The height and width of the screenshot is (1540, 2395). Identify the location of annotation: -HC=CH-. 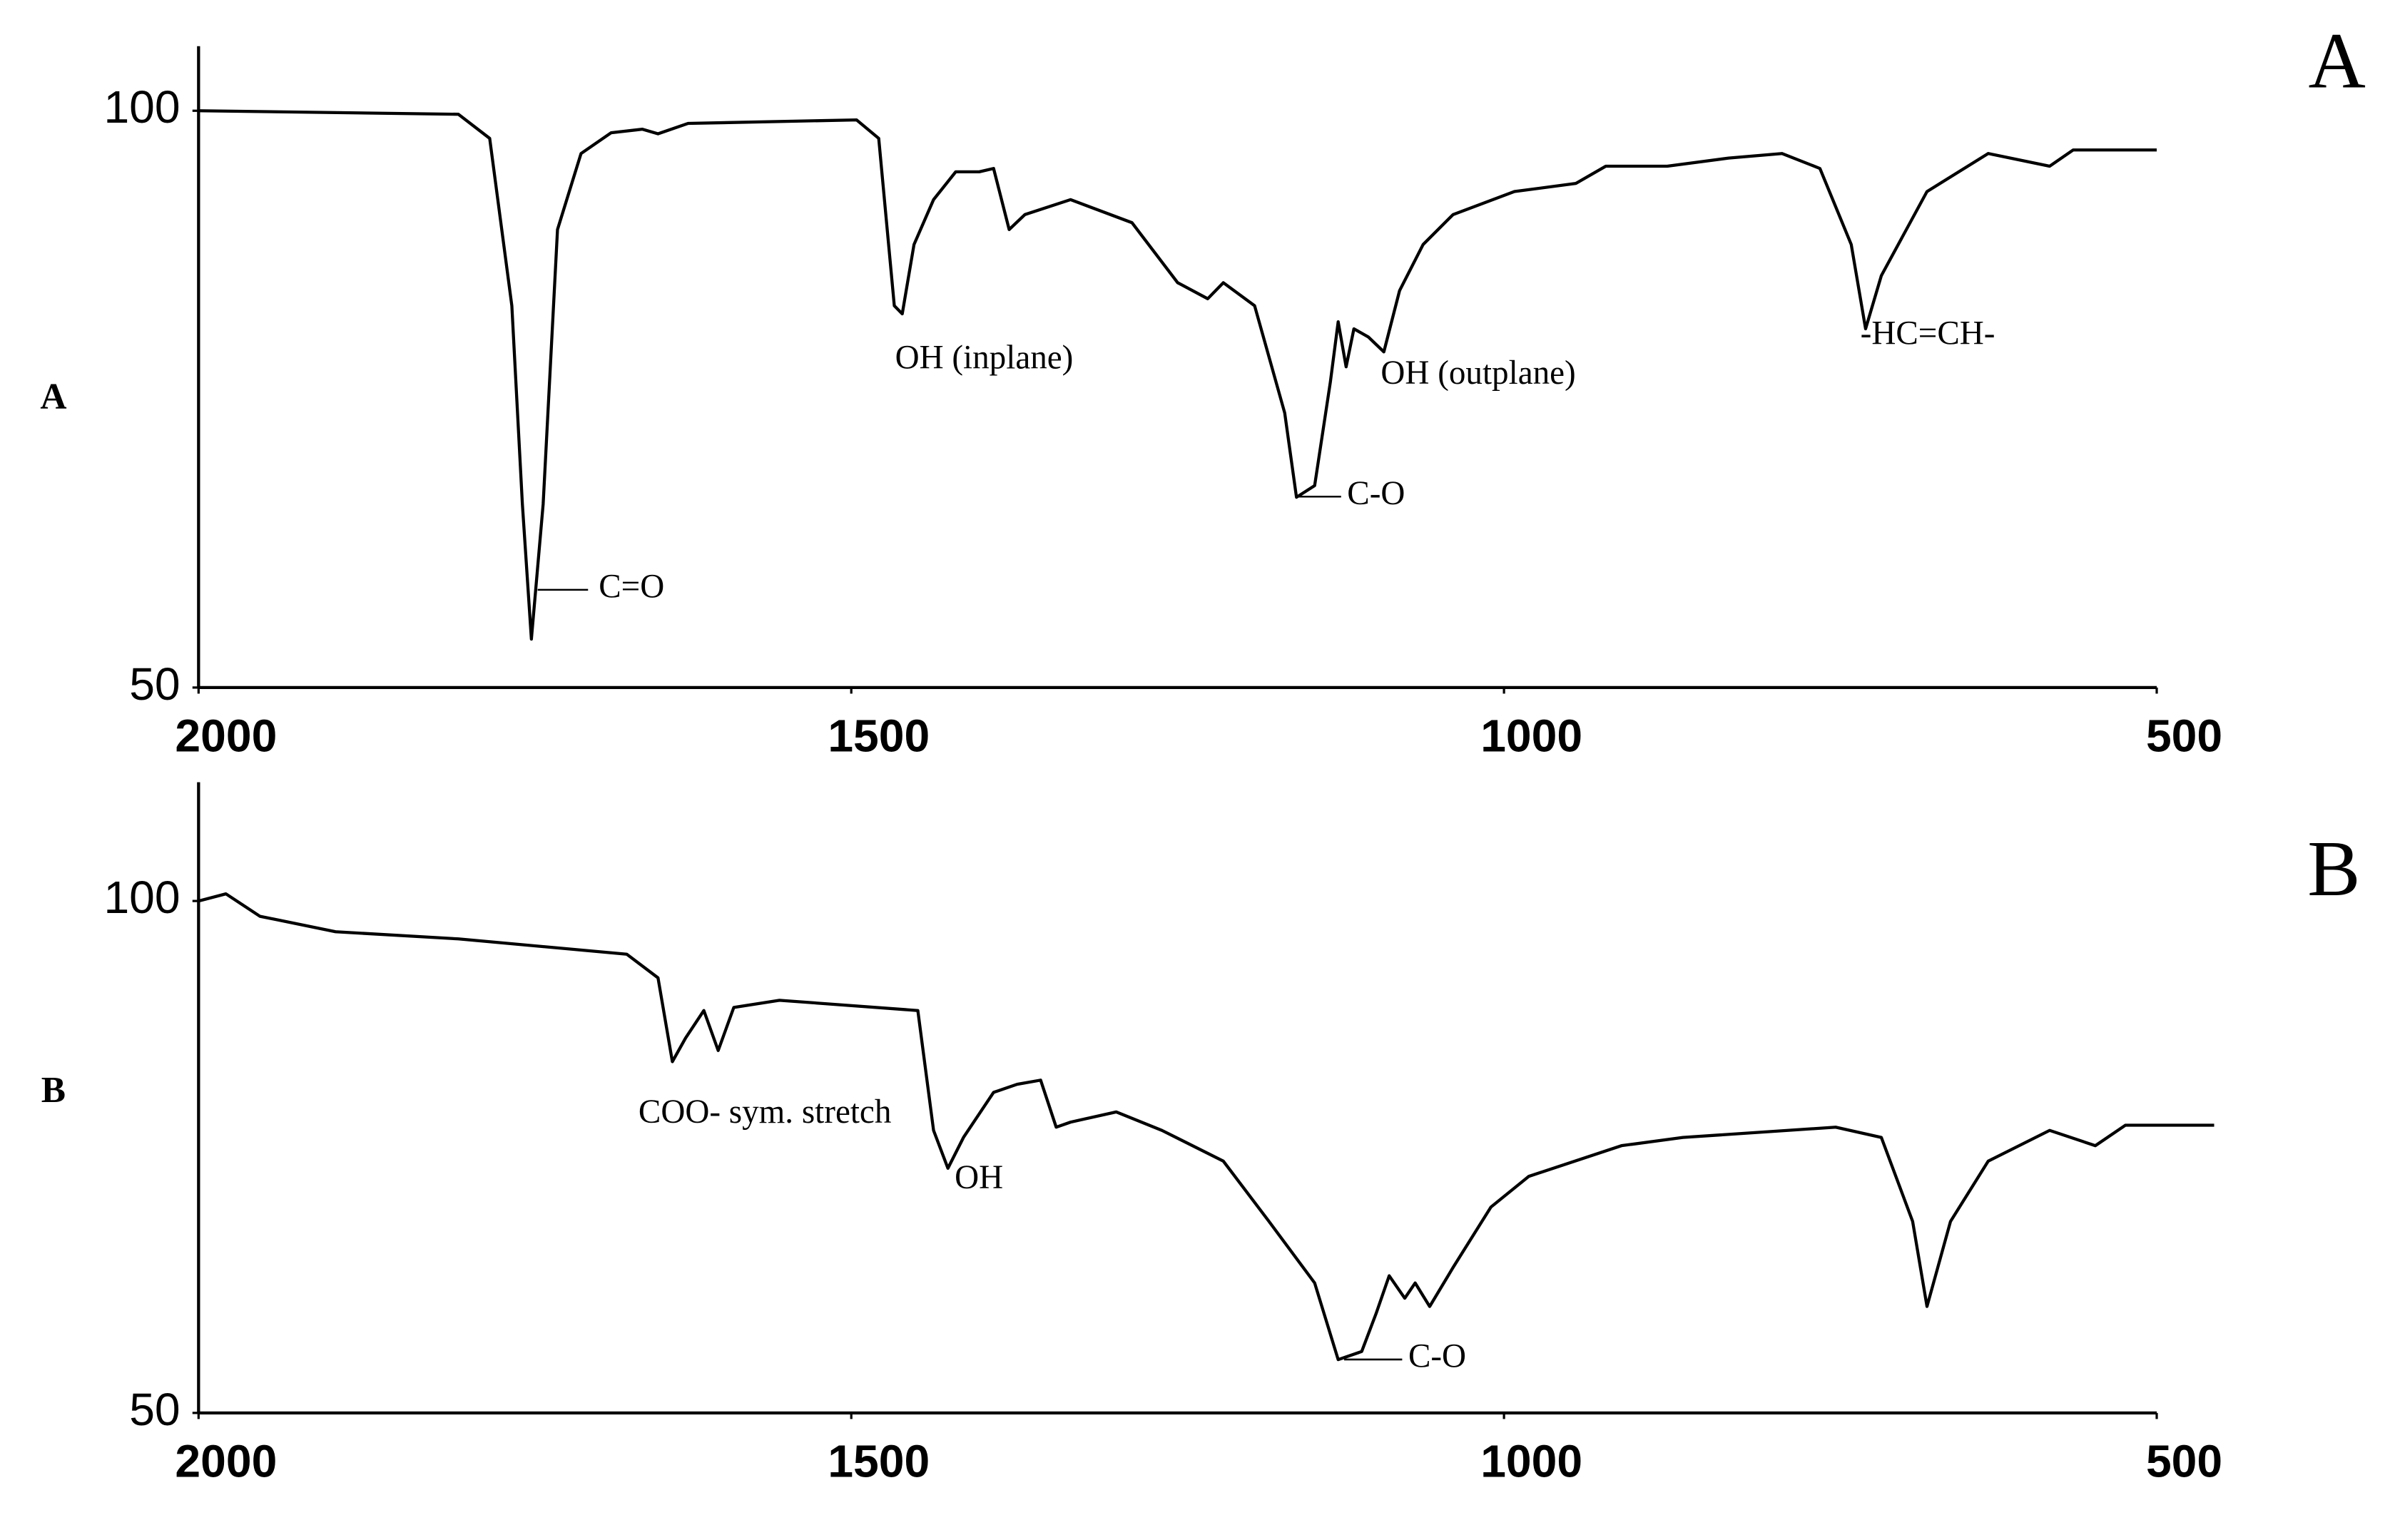
(1928, 334).